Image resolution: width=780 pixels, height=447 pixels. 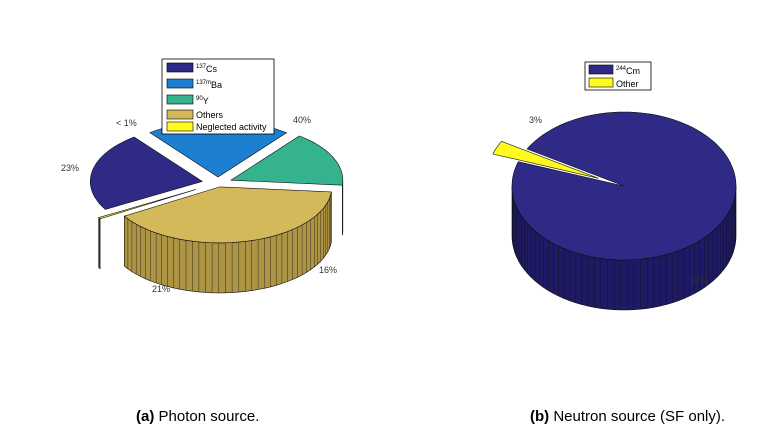 I want to click on caption-neutron: (b) Neutron source (SF only)., so click(x=627, y=416).